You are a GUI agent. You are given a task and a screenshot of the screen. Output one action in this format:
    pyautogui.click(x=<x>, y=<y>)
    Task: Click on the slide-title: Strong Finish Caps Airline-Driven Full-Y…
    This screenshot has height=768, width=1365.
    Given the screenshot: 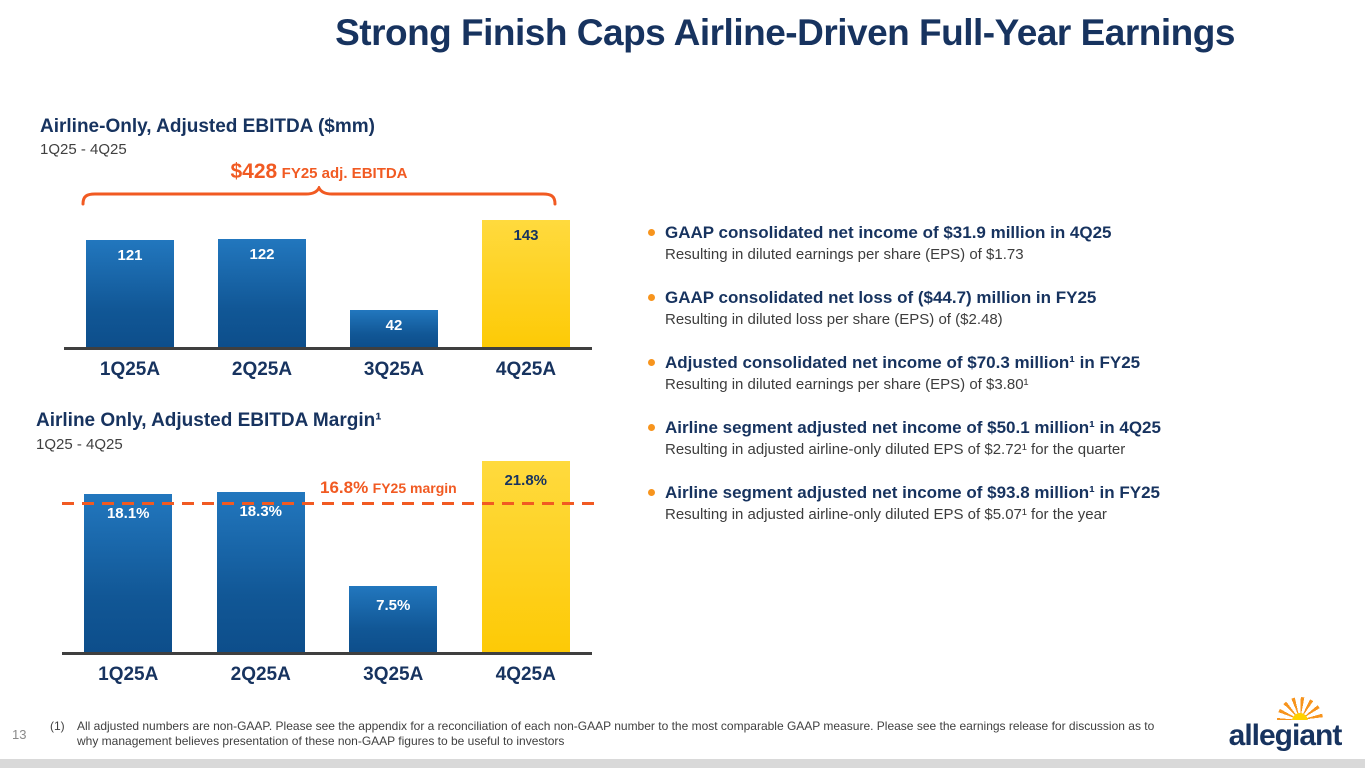 What is the action you would take?
    pyautogui.click(x=785, y=32)
    